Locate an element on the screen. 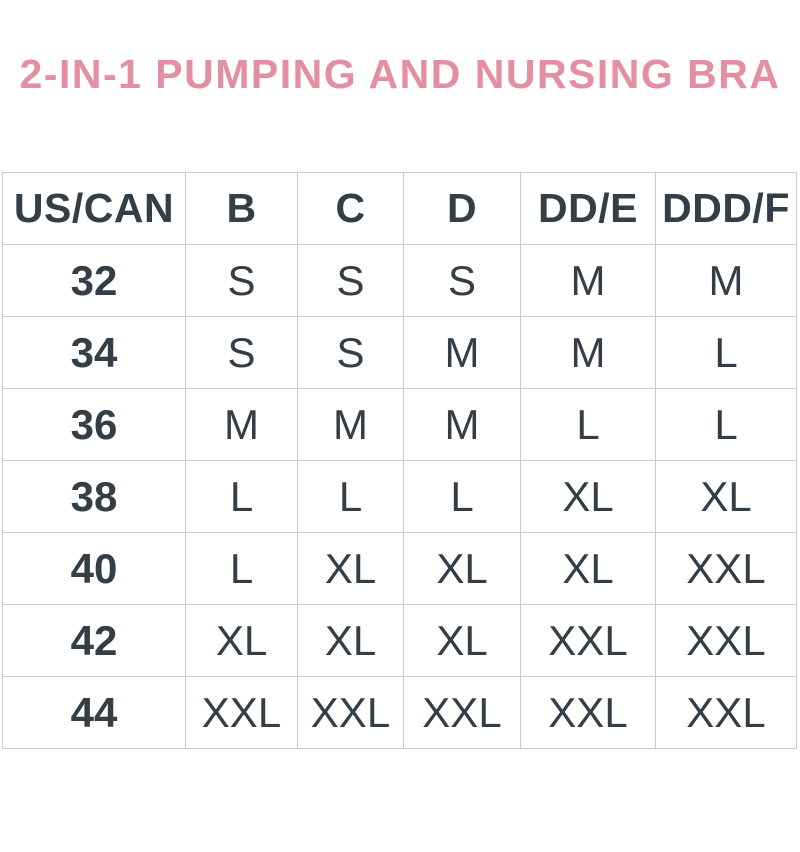  band-size-cell: 34 is located at coordinates (94, 352).